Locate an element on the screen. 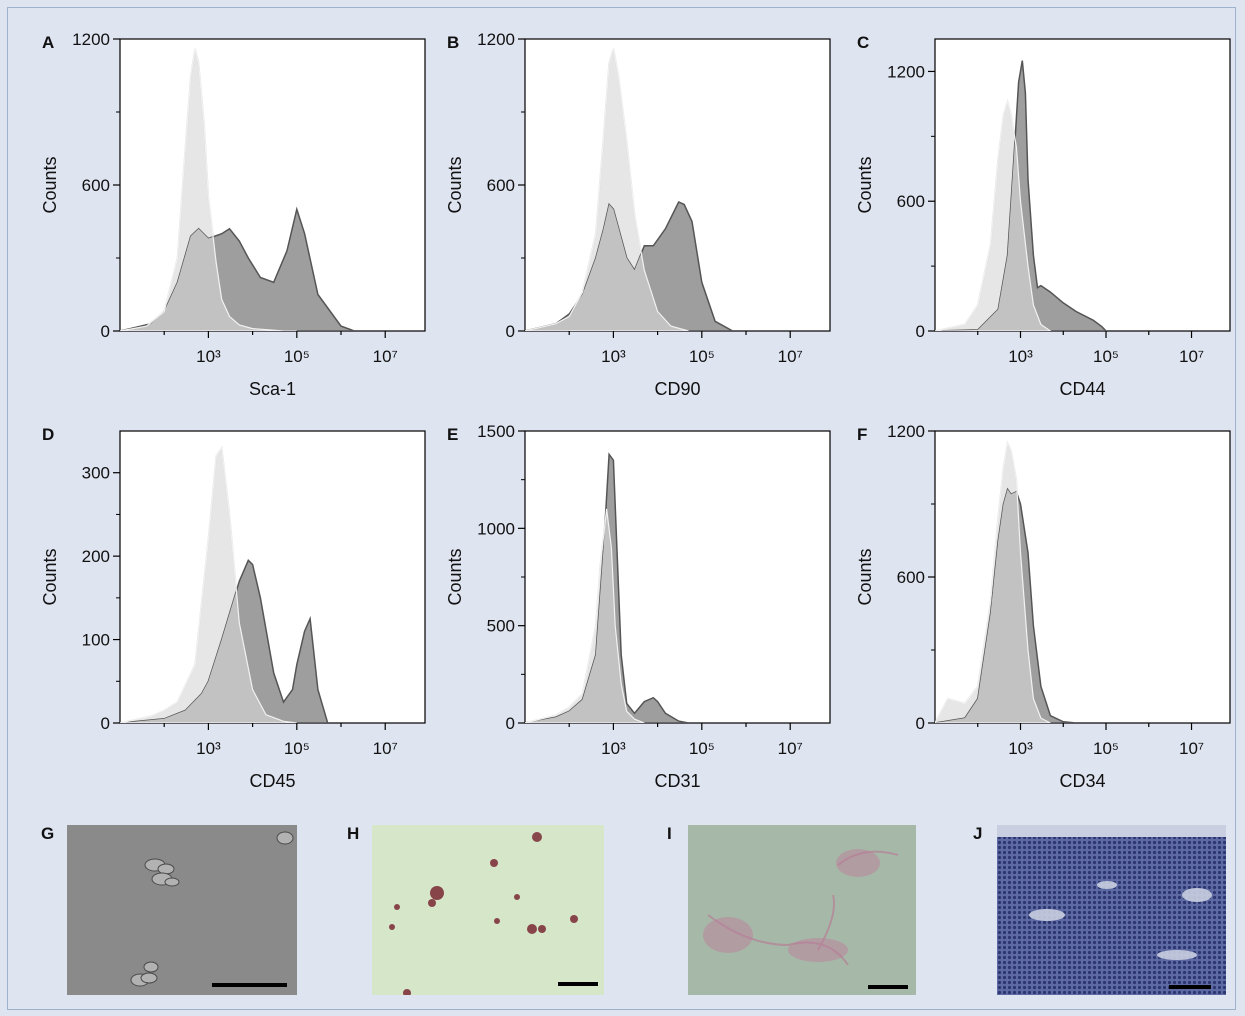  micrograph-h-image is located at coordinates (488, 910).